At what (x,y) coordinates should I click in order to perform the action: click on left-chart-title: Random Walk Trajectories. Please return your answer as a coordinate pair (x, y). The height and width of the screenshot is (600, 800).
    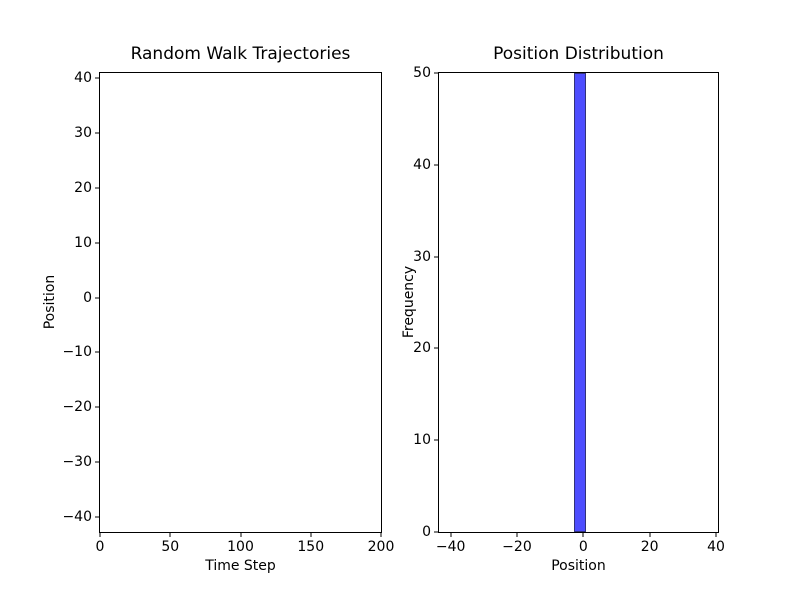
    Looking at the image, I should click on (240, 54).